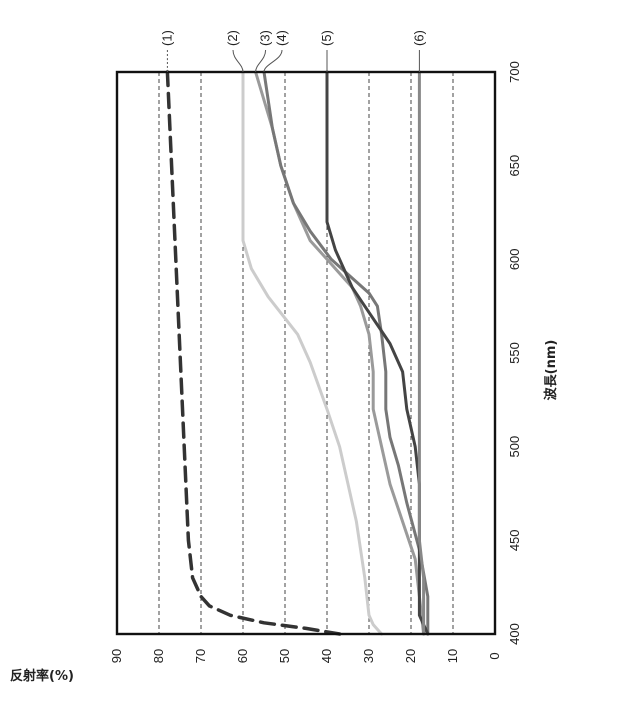  I want to click on y-tick-label-90: 90, so click(116, 656).